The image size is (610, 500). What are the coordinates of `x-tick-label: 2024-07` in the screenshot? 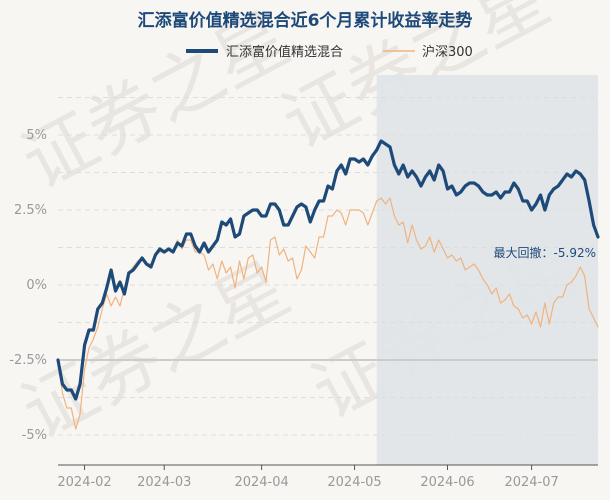 It's located at (531, 482).